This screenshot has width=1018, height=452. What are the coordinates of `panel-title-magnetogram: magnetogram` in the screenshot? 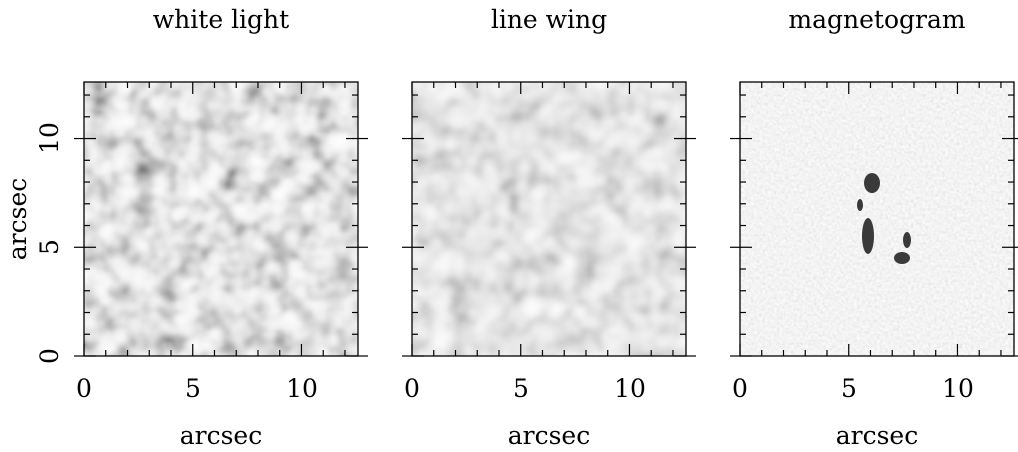 It's located at (876, 19).